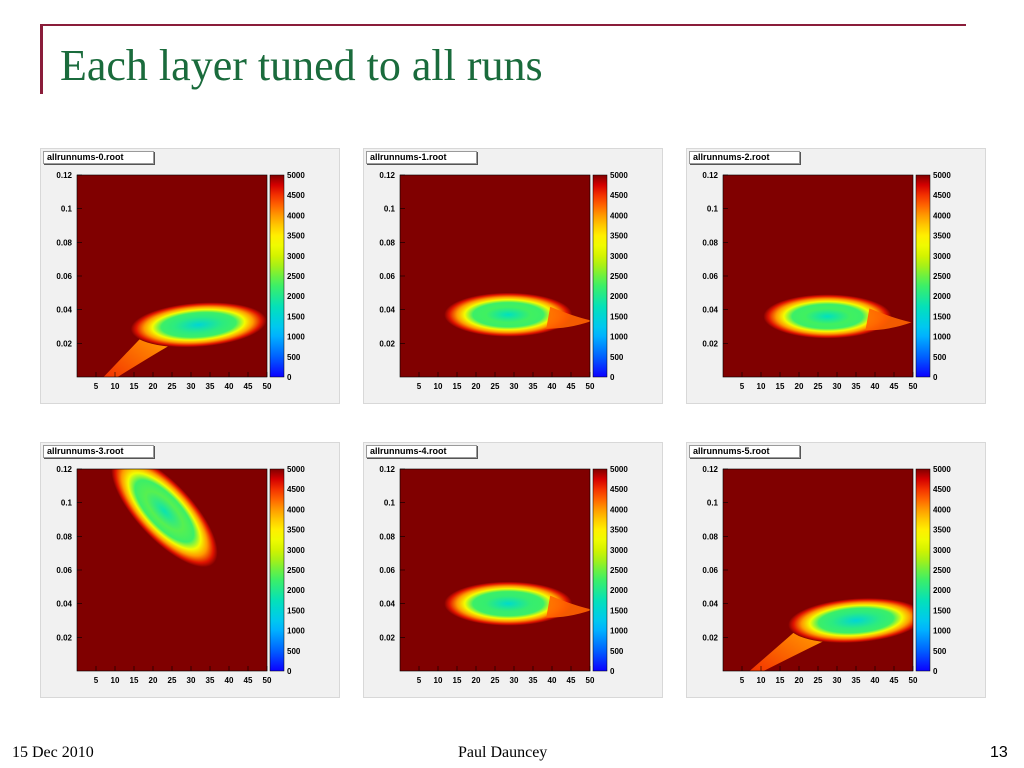 The image size is (1024, 768). Describe the element at coordinates (503, 25) in the screenshot. I see `title-accent-horizontal-line` at that location.